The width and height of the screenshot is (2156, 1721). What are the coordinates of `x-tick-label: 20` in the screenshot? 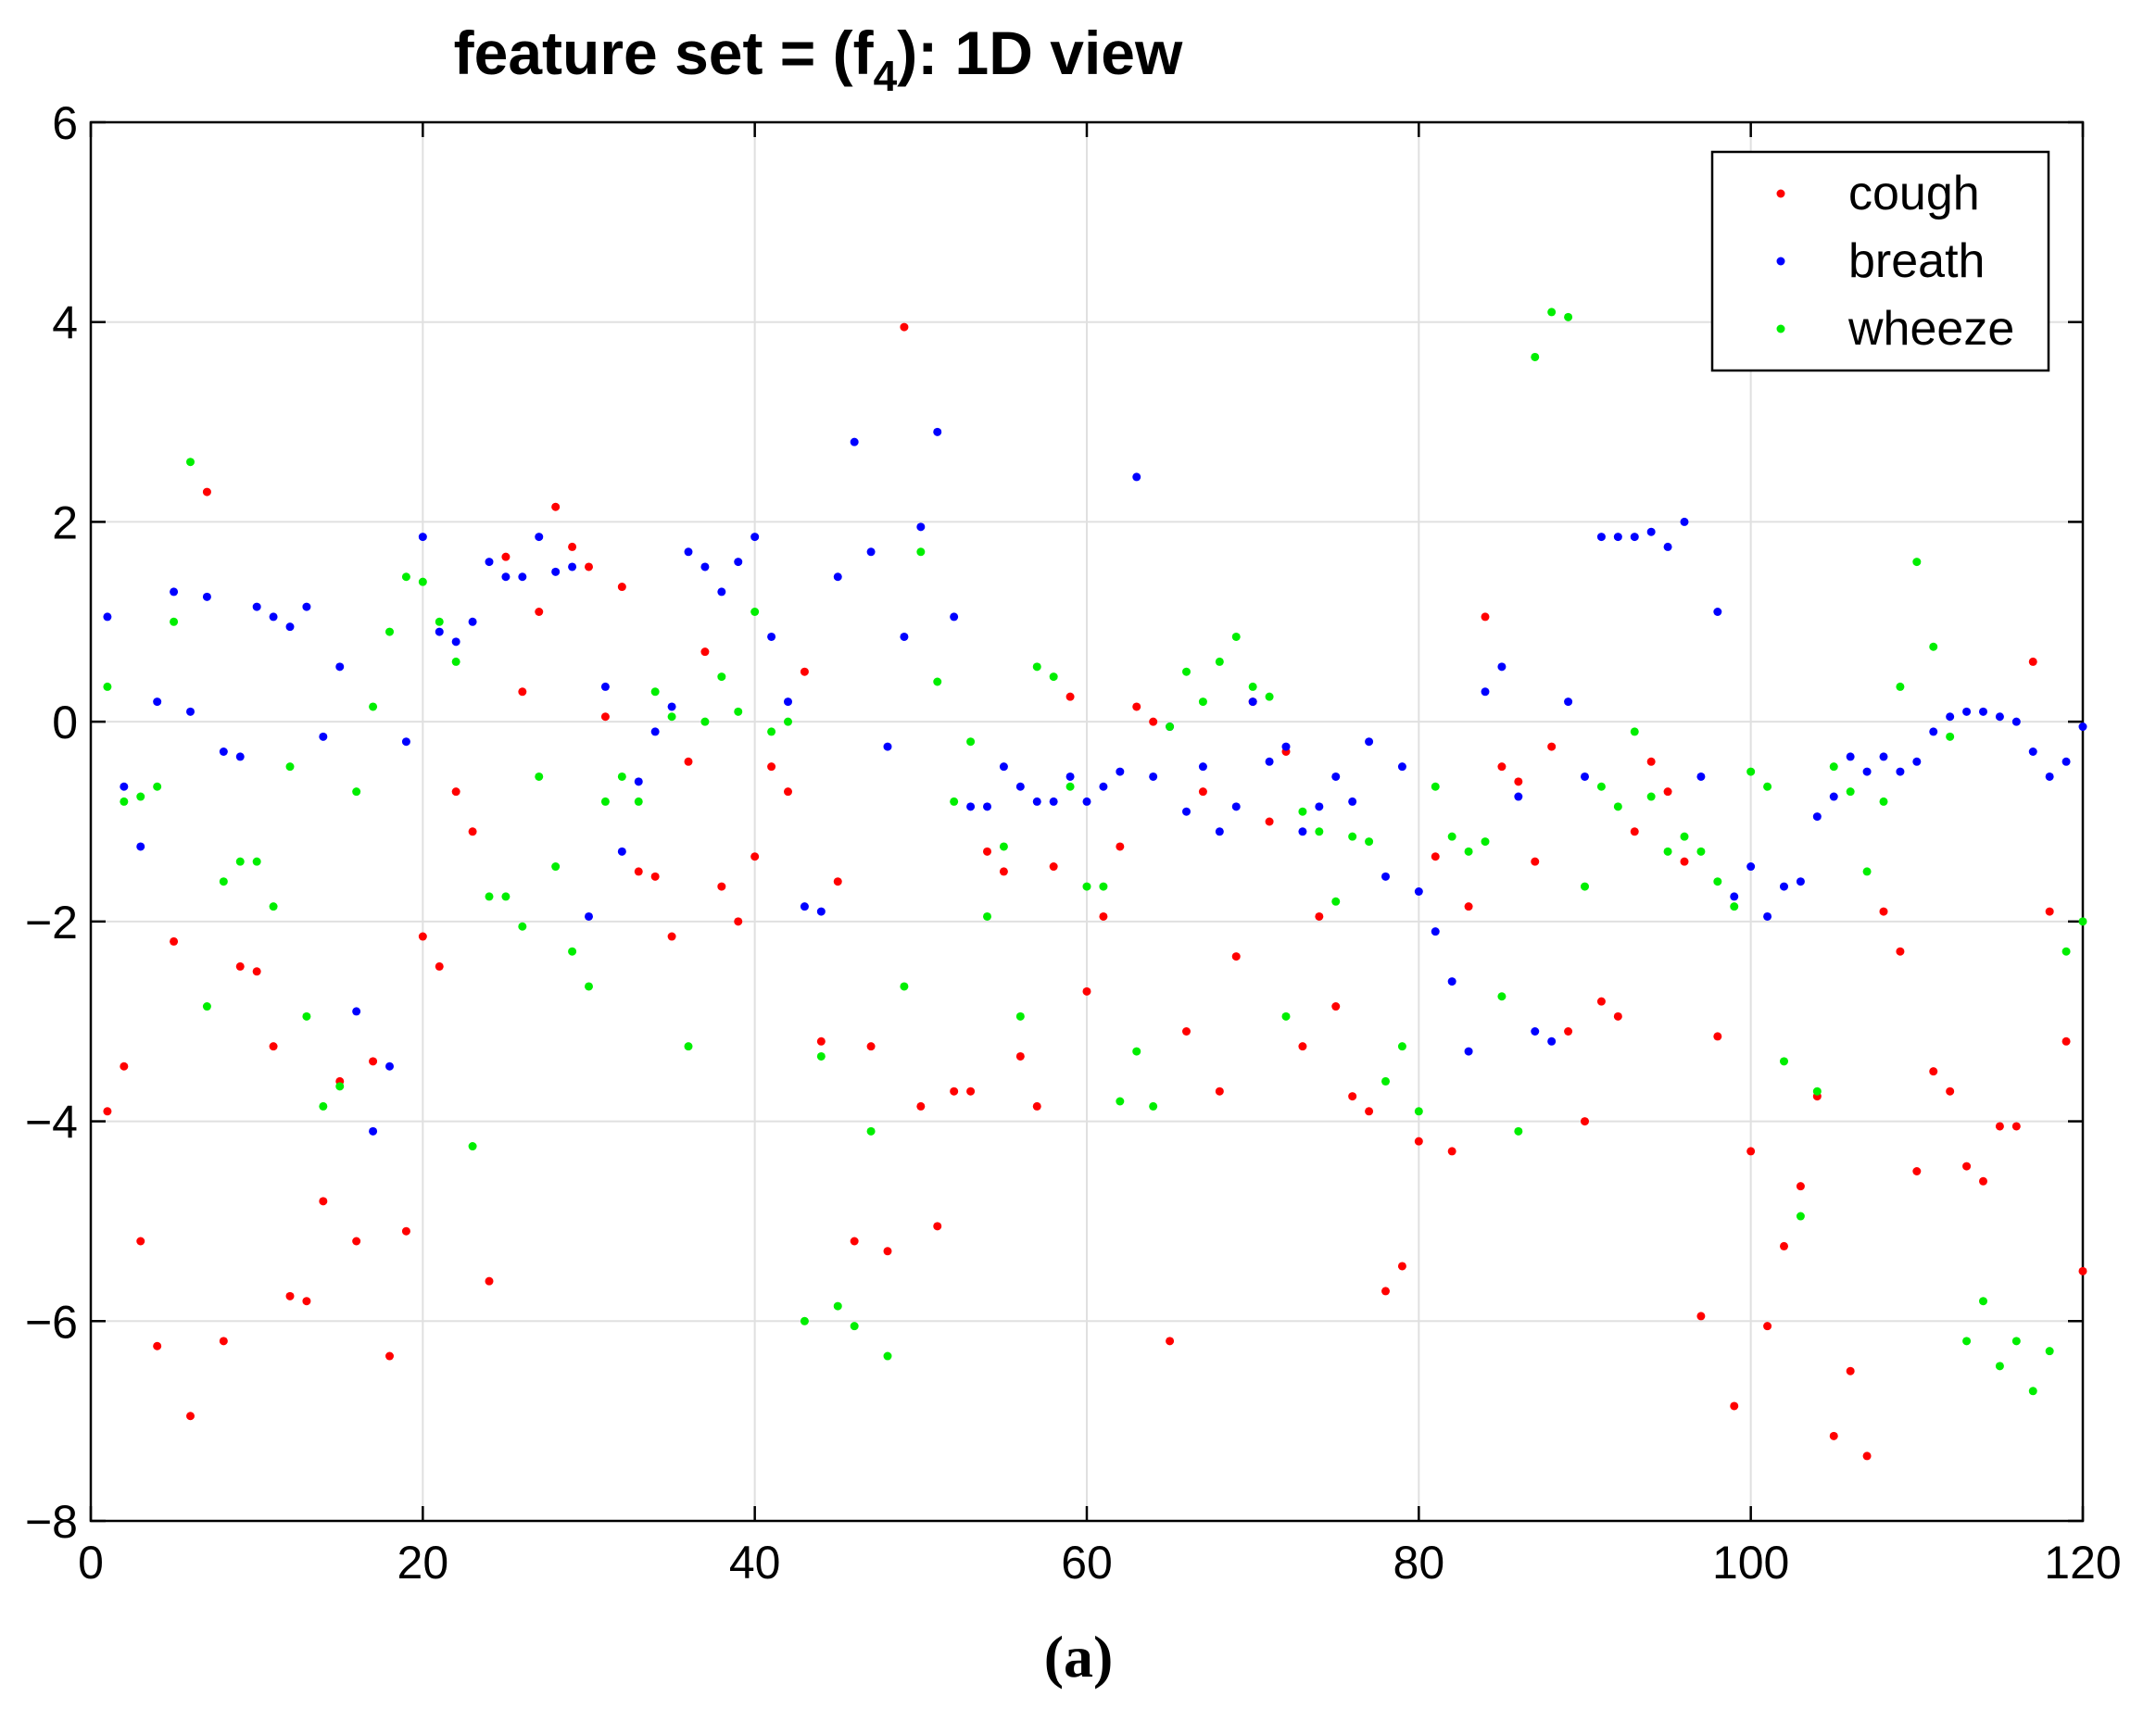 It's located at (423, 1563).